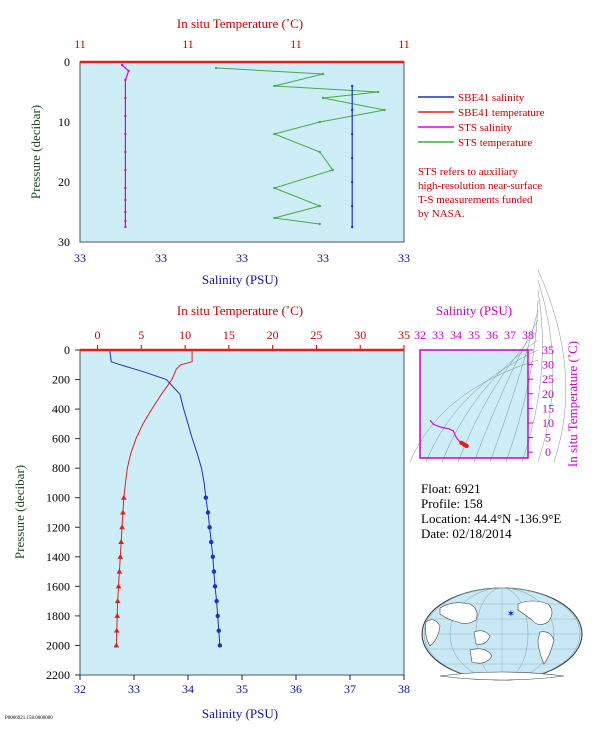 This screenshot has height=736, width=601. Describe the element at coordinates (474, 310) in the screenshot. I see `ts-salinity-axis-title: Salinity (PSU)` at that location.